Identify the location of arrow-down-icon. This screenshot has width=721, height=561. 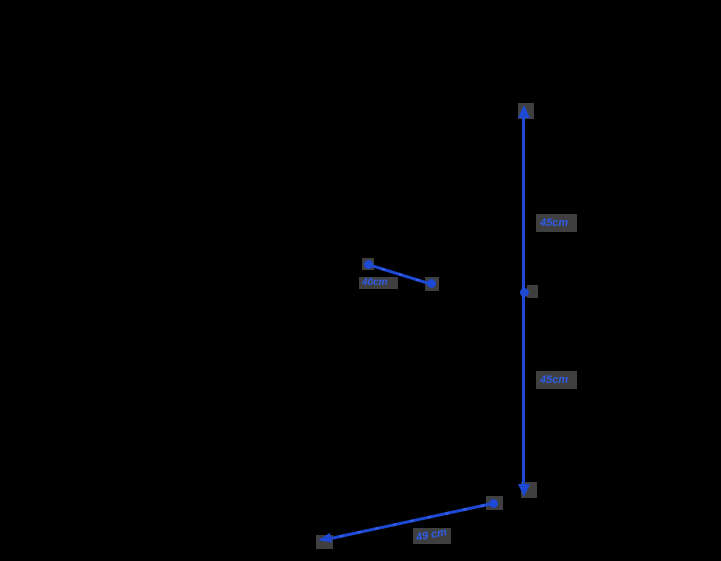
(524, 490).